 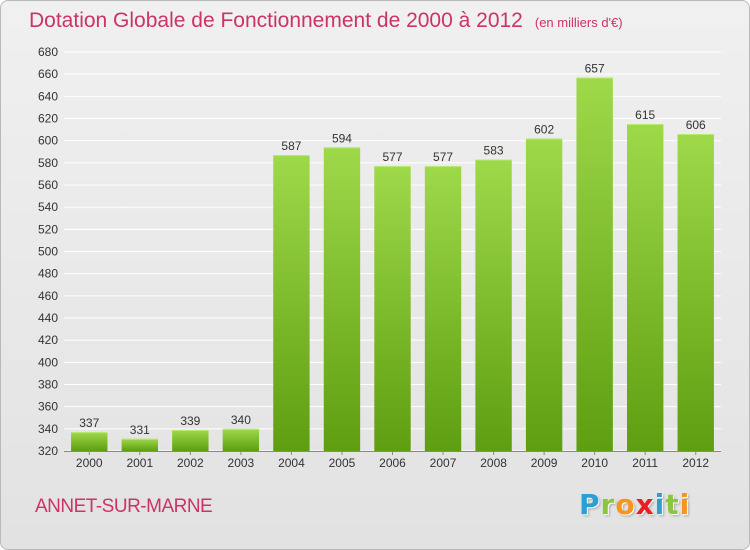 What do you see at coordinates (48, 318) in the screenshot?
I see `y-tick-label: 440` at bounding box center [48, 318].